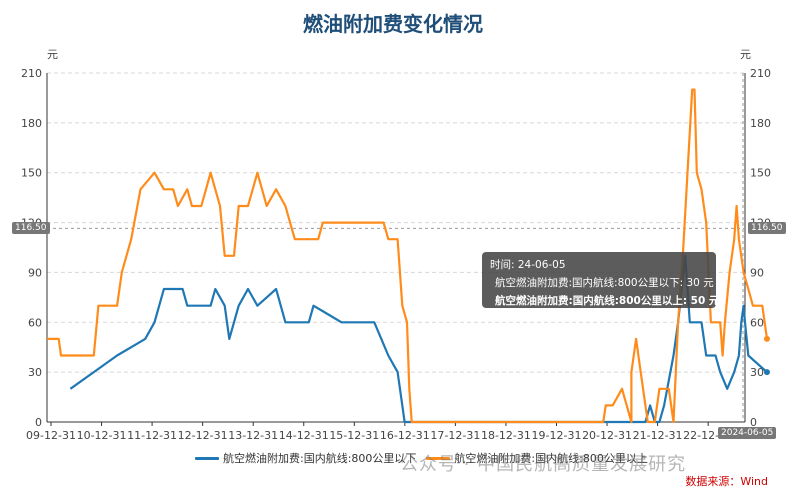  Describe the element at coordinates (528, 265) in the screenshot. I see `tooltip-time: 时间: 24-06-05` at that location.